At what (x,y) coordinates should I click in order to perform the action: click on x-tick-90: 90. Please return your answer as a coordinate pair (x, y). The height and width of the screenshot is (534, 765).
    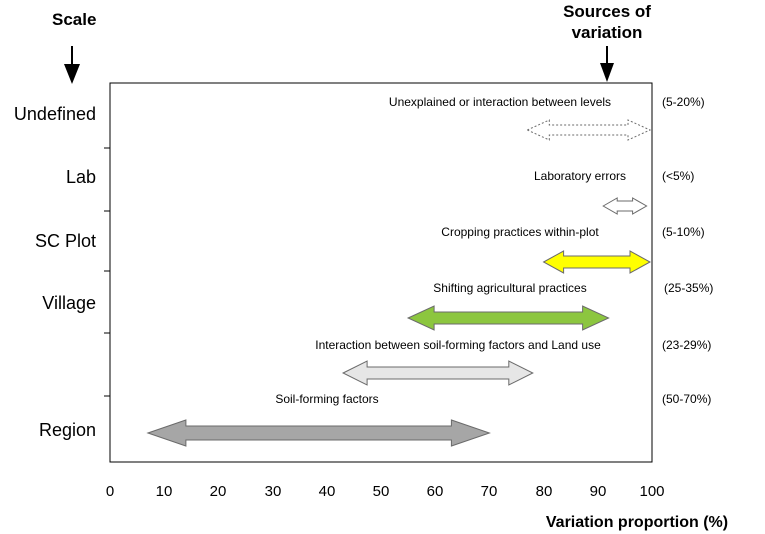
    Looking at the image, I should click on (598, 491).